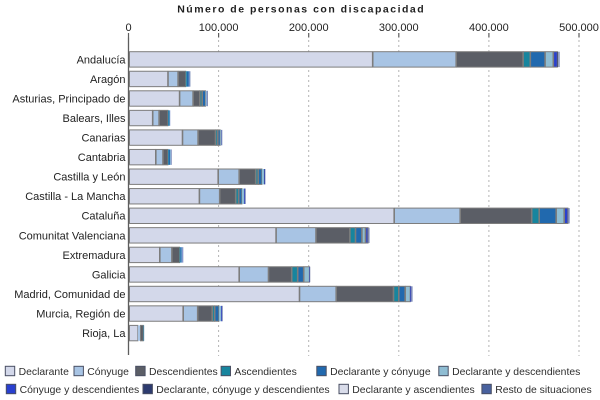 This screenshot has height=400, width=600. I want to click on svg-text: Cónyuge y descendientes, so click(80, 390).